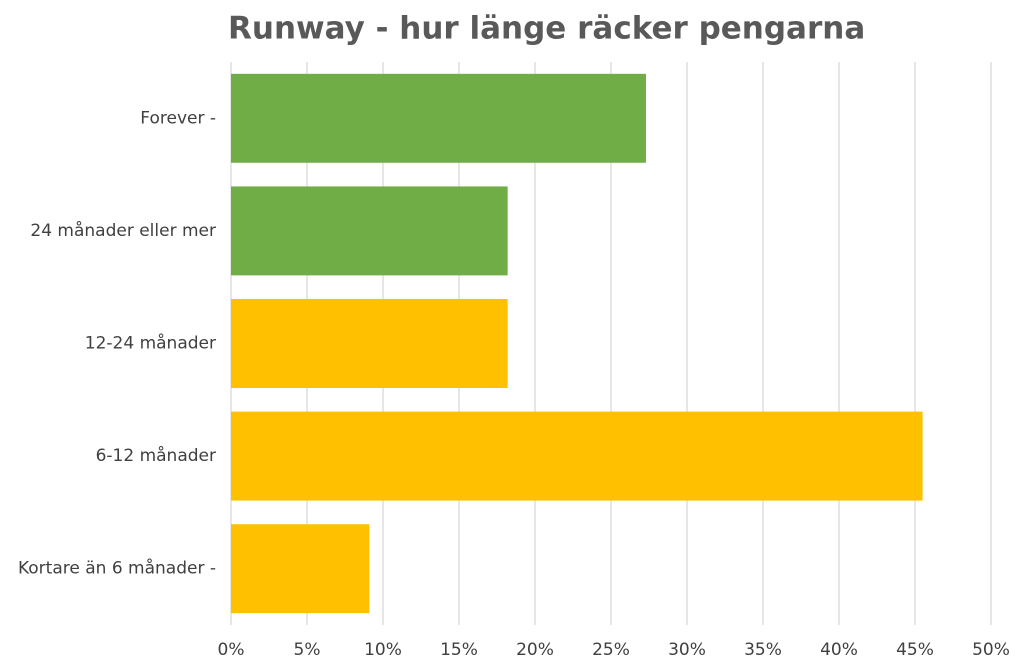  Describe the element at coordinates (156, 455) in the screenshot. I see `y-tick-label: 6-12 månader` at that location.